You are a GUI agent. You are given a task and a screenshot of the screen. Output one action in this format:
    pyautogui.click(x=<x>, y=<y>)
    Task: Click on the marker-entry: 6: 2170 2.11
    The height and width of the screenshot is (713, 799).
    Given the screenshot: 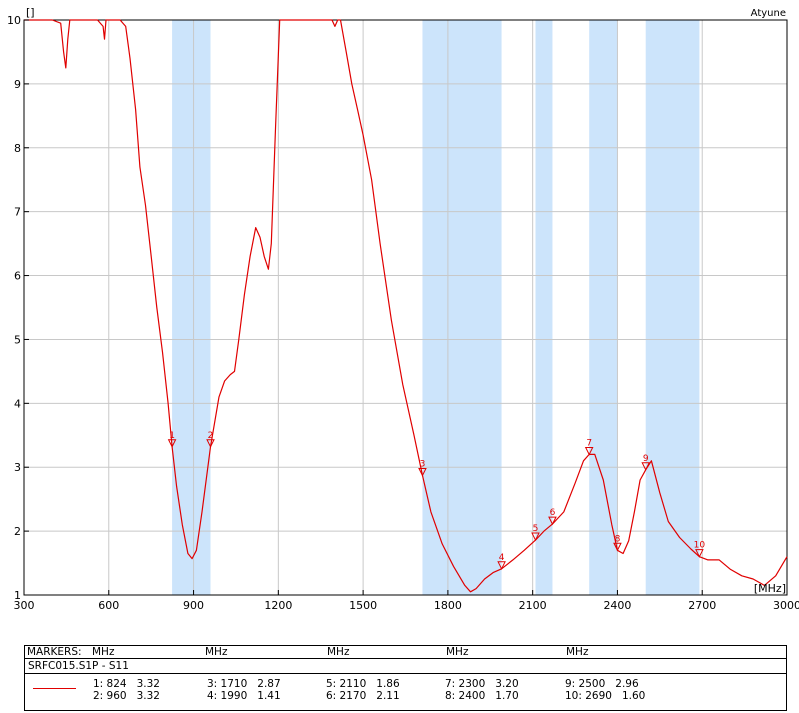 What is the action you would take?
    pyautogui.click(x=363, y=696)
    